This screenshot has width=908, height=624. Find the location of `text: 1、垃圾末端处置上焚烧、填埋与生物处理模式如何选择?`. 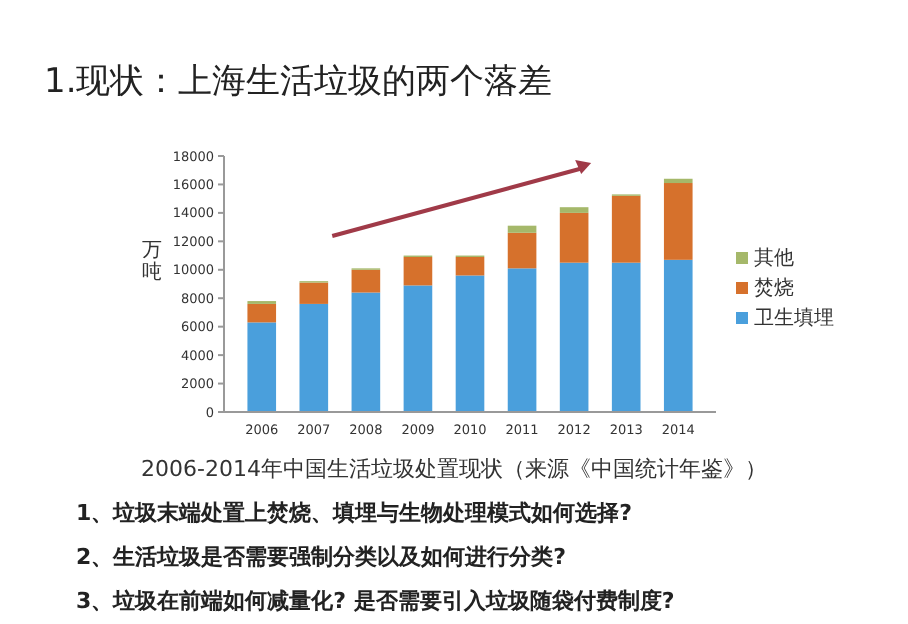

text: 1、垃圾末端处置上焚烧、填埋与生物处理模式如何选择? is located at coordinates (354, 513).